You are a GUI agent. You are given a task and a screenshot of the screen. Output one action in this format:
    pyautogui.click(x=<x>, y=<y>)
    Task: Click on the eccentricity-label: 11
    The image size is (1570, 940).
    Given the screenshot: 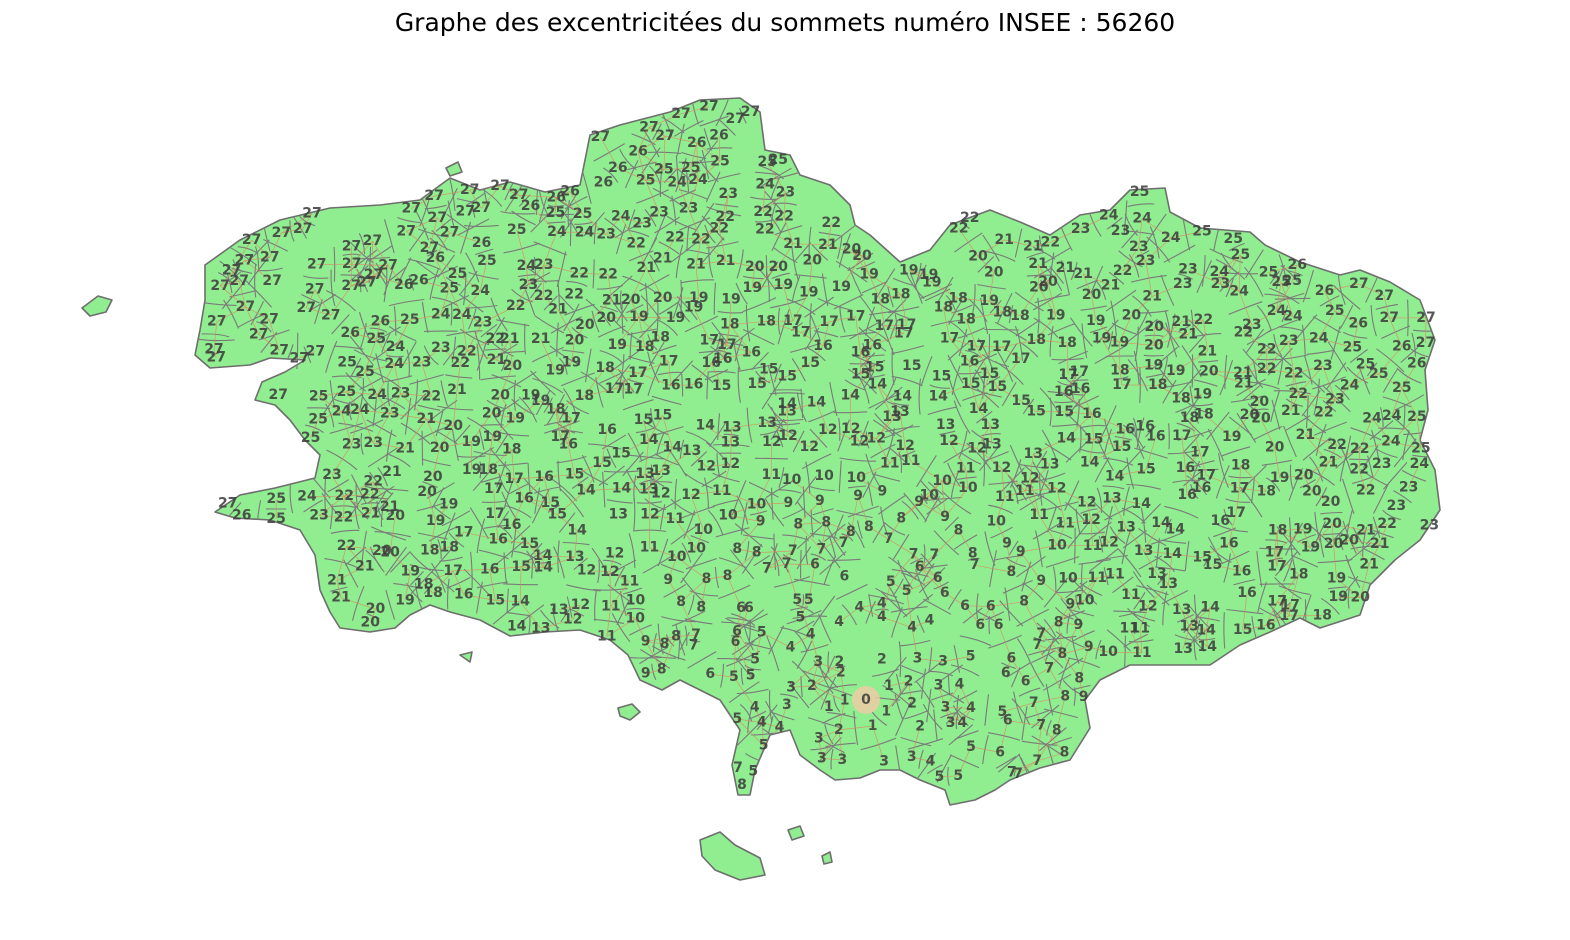 What is the action you would take?
    pyautogui.click(x=1097, y=578)
    